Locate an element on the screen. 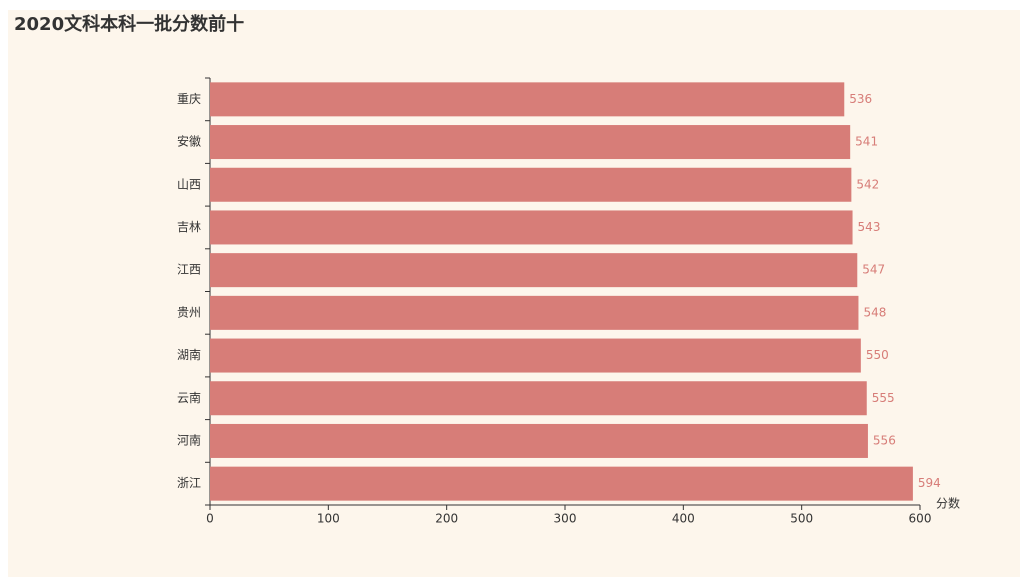  y-tick-label: 吉林 is located at coordinates (189, 227).